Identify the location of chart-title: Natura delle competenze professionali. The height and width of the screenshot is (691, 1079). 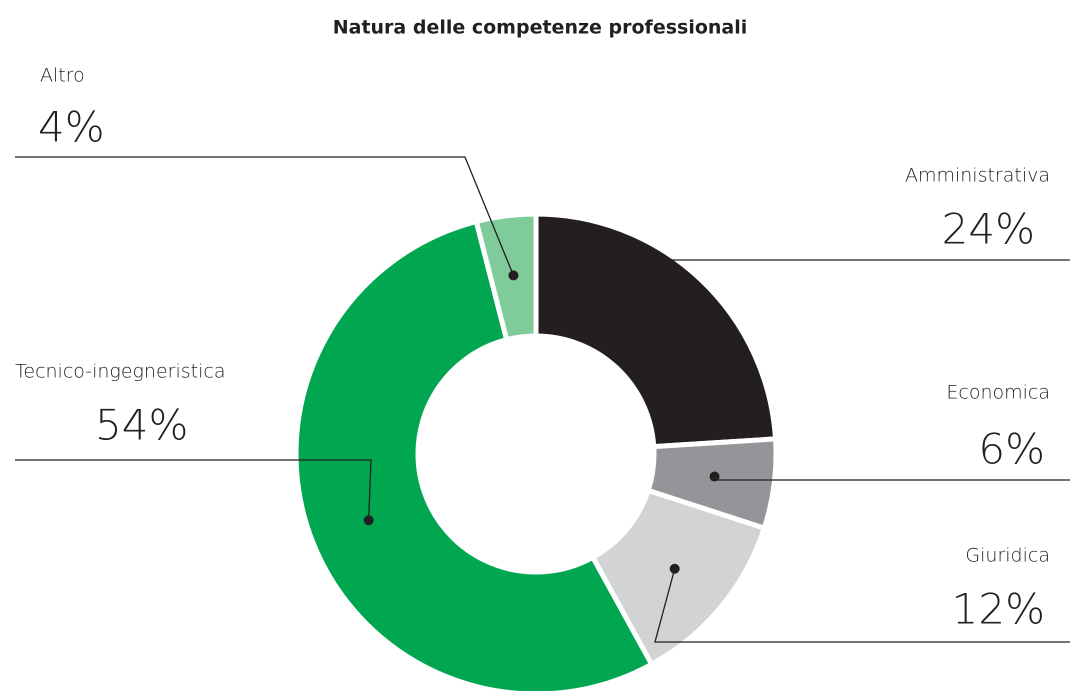
(540, 28).